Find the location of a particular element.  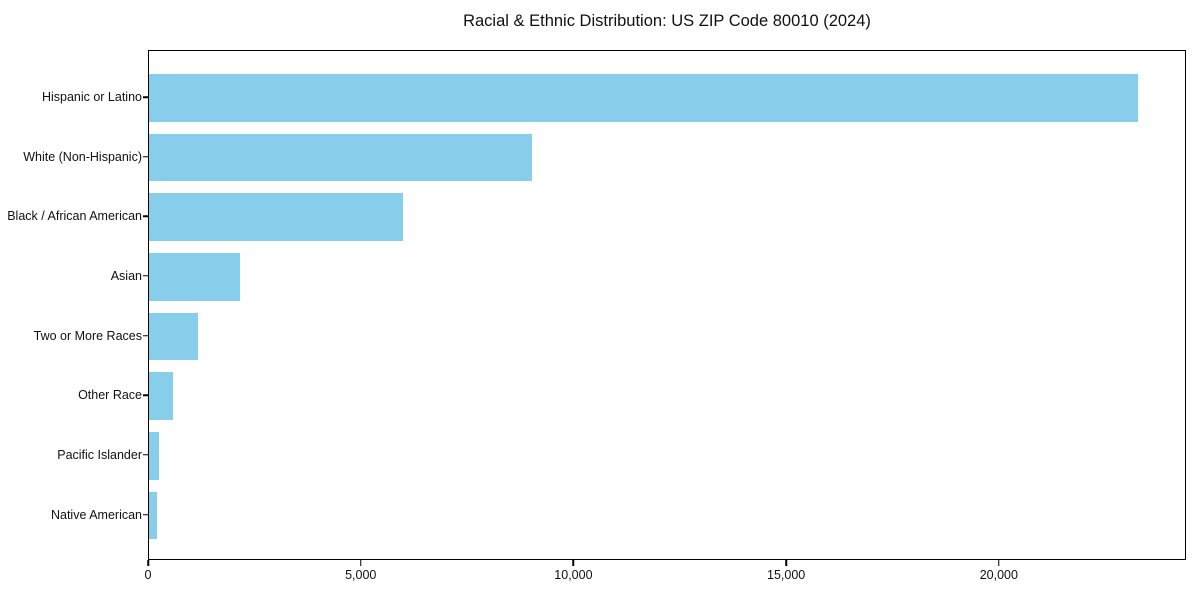

x-tick-label: 20,000 is located at coordinates (998, 575).